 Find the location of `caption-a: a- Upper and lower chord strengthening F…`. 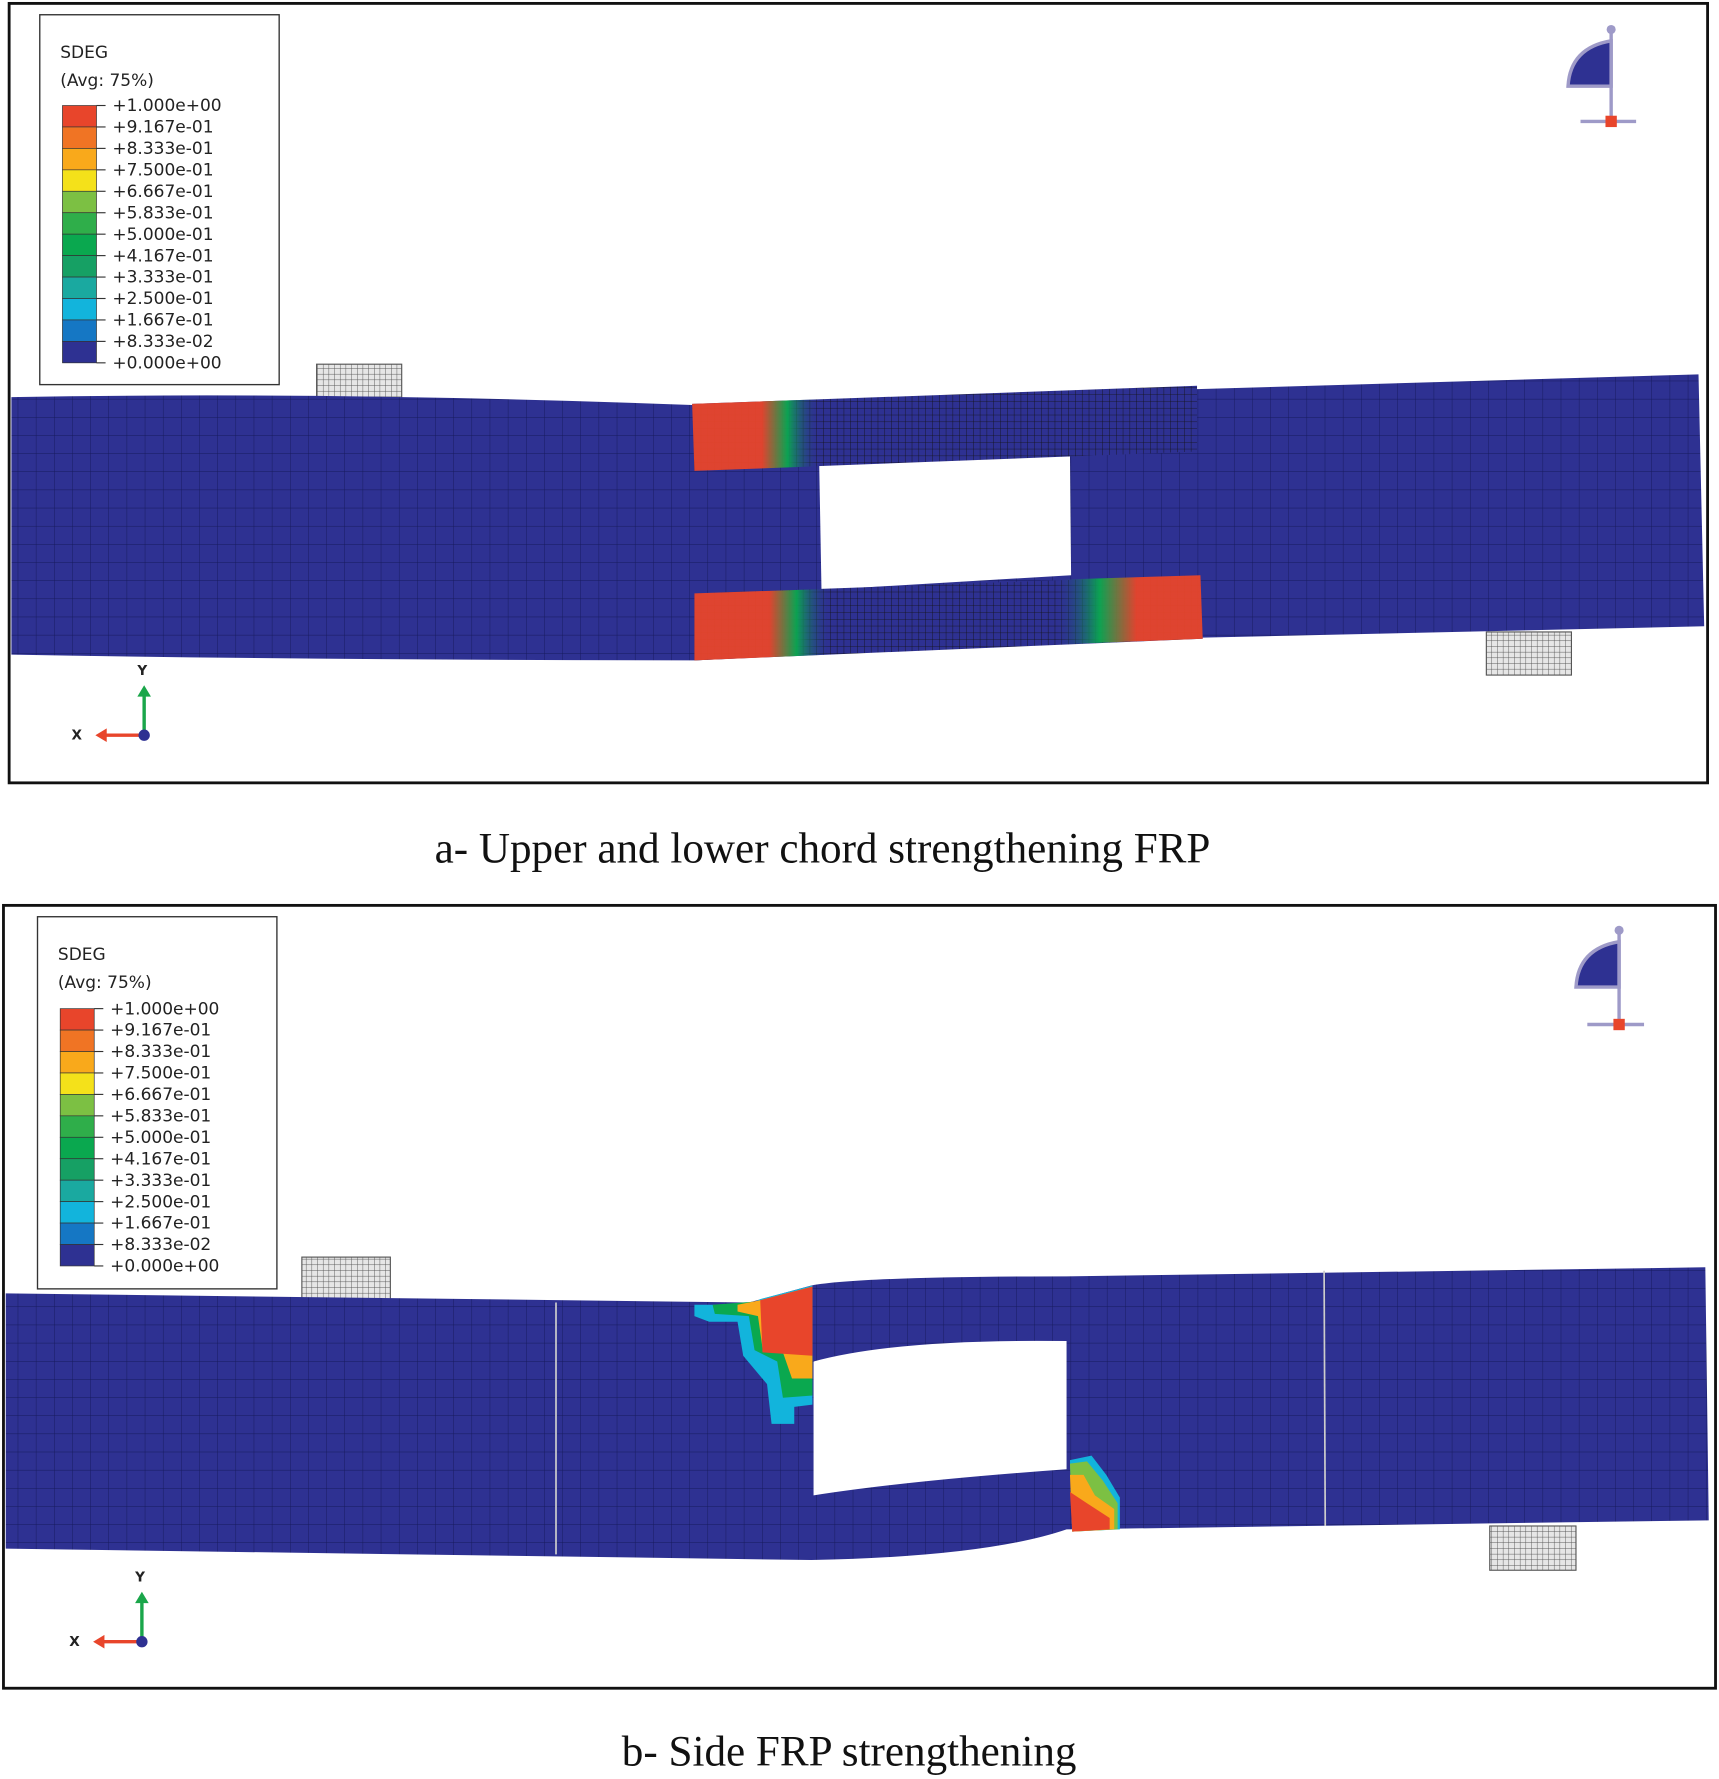

caption-a: a- Upper and lower chord strengthening F… is located at coordinates (823, 848).